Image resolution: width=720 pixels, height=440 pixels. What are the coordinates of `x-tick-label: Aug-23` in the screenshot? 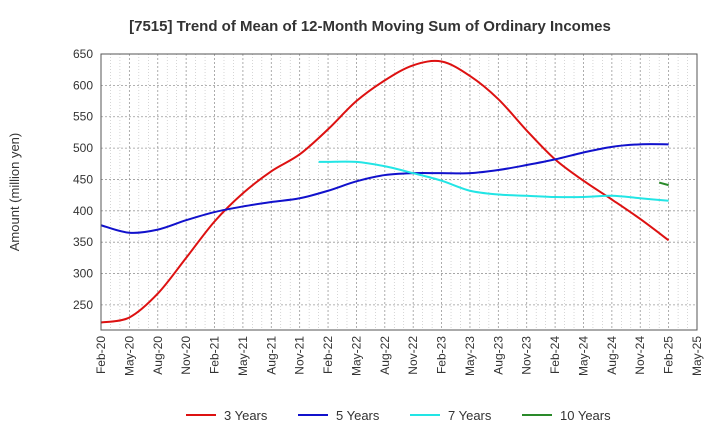 It's located at (498, 355).